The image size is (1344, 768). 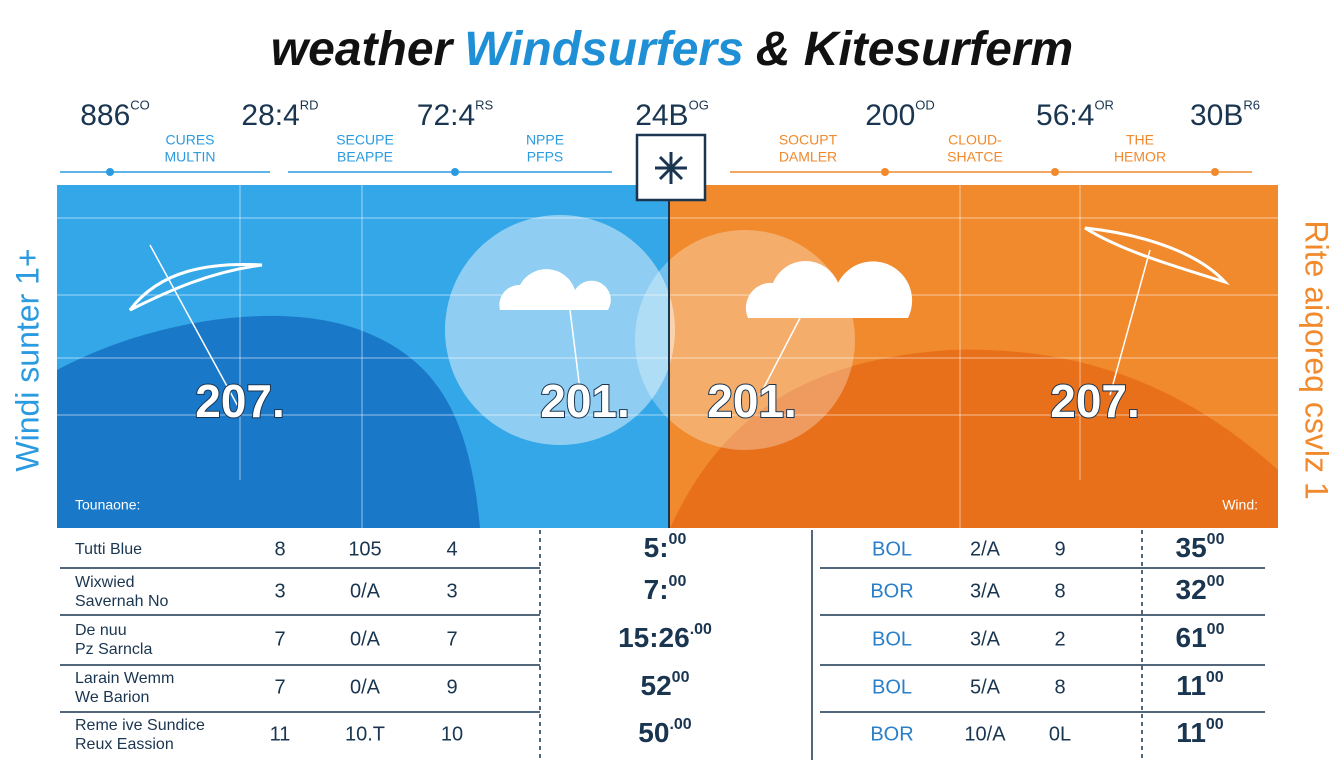 What do you see at coordinates (891, 591) in the screenshot?
I see `cell: BOR` at bounding box center [891, 591].